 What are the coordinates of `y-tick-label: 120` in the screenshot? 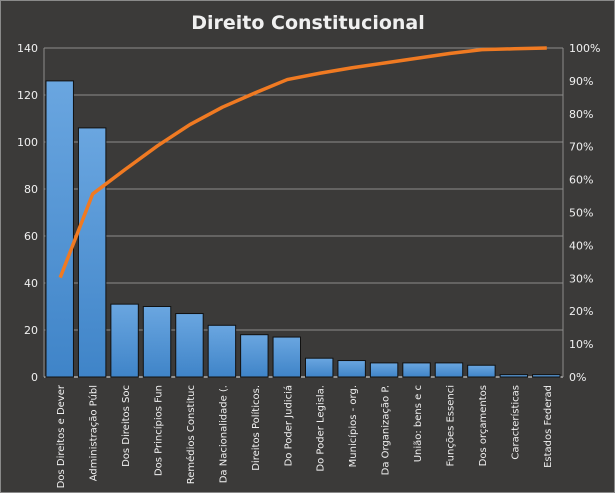 It's located at (27, 95).